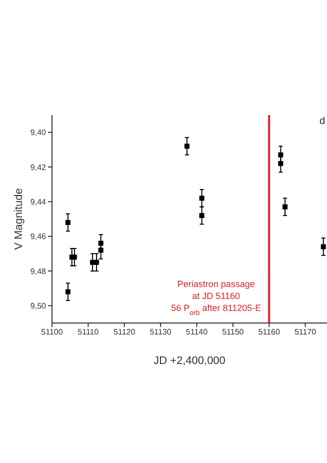  What do you see at coordinates (89, 332) in the screenshot?
I see `x-tick-label: 51110` at bounding box center [89, 332].